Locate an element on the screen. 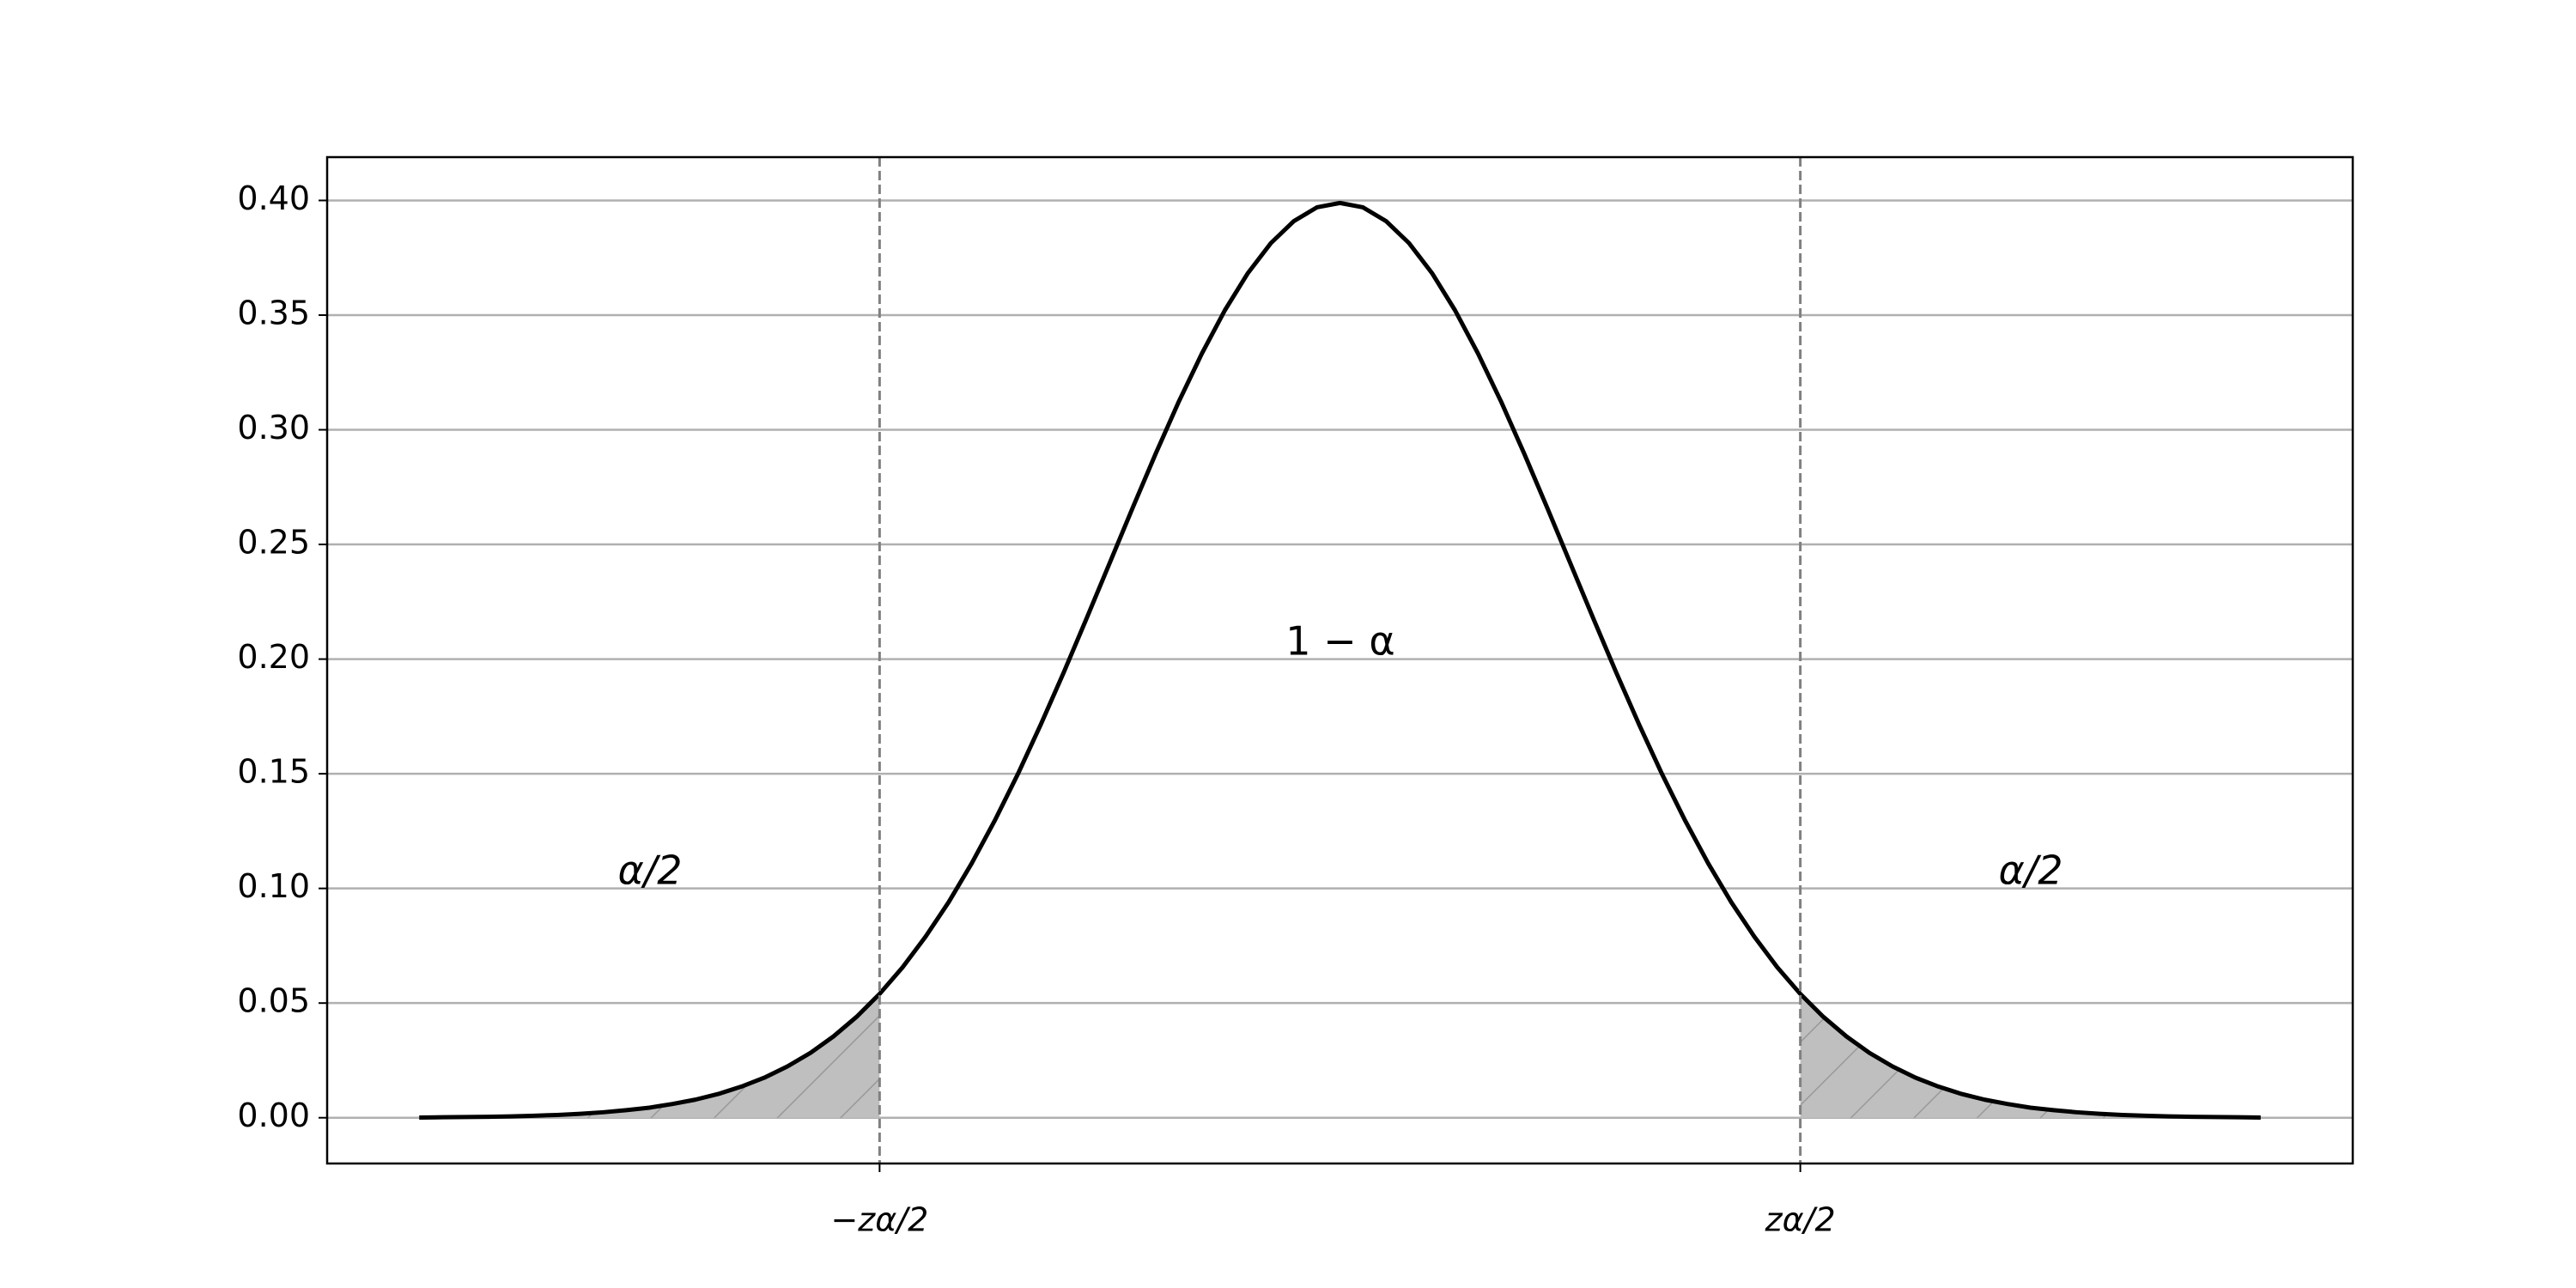 The width and height of the screenshot is (2576, 1288). annotation: 1 − α is located at coordinates (1339, 641).